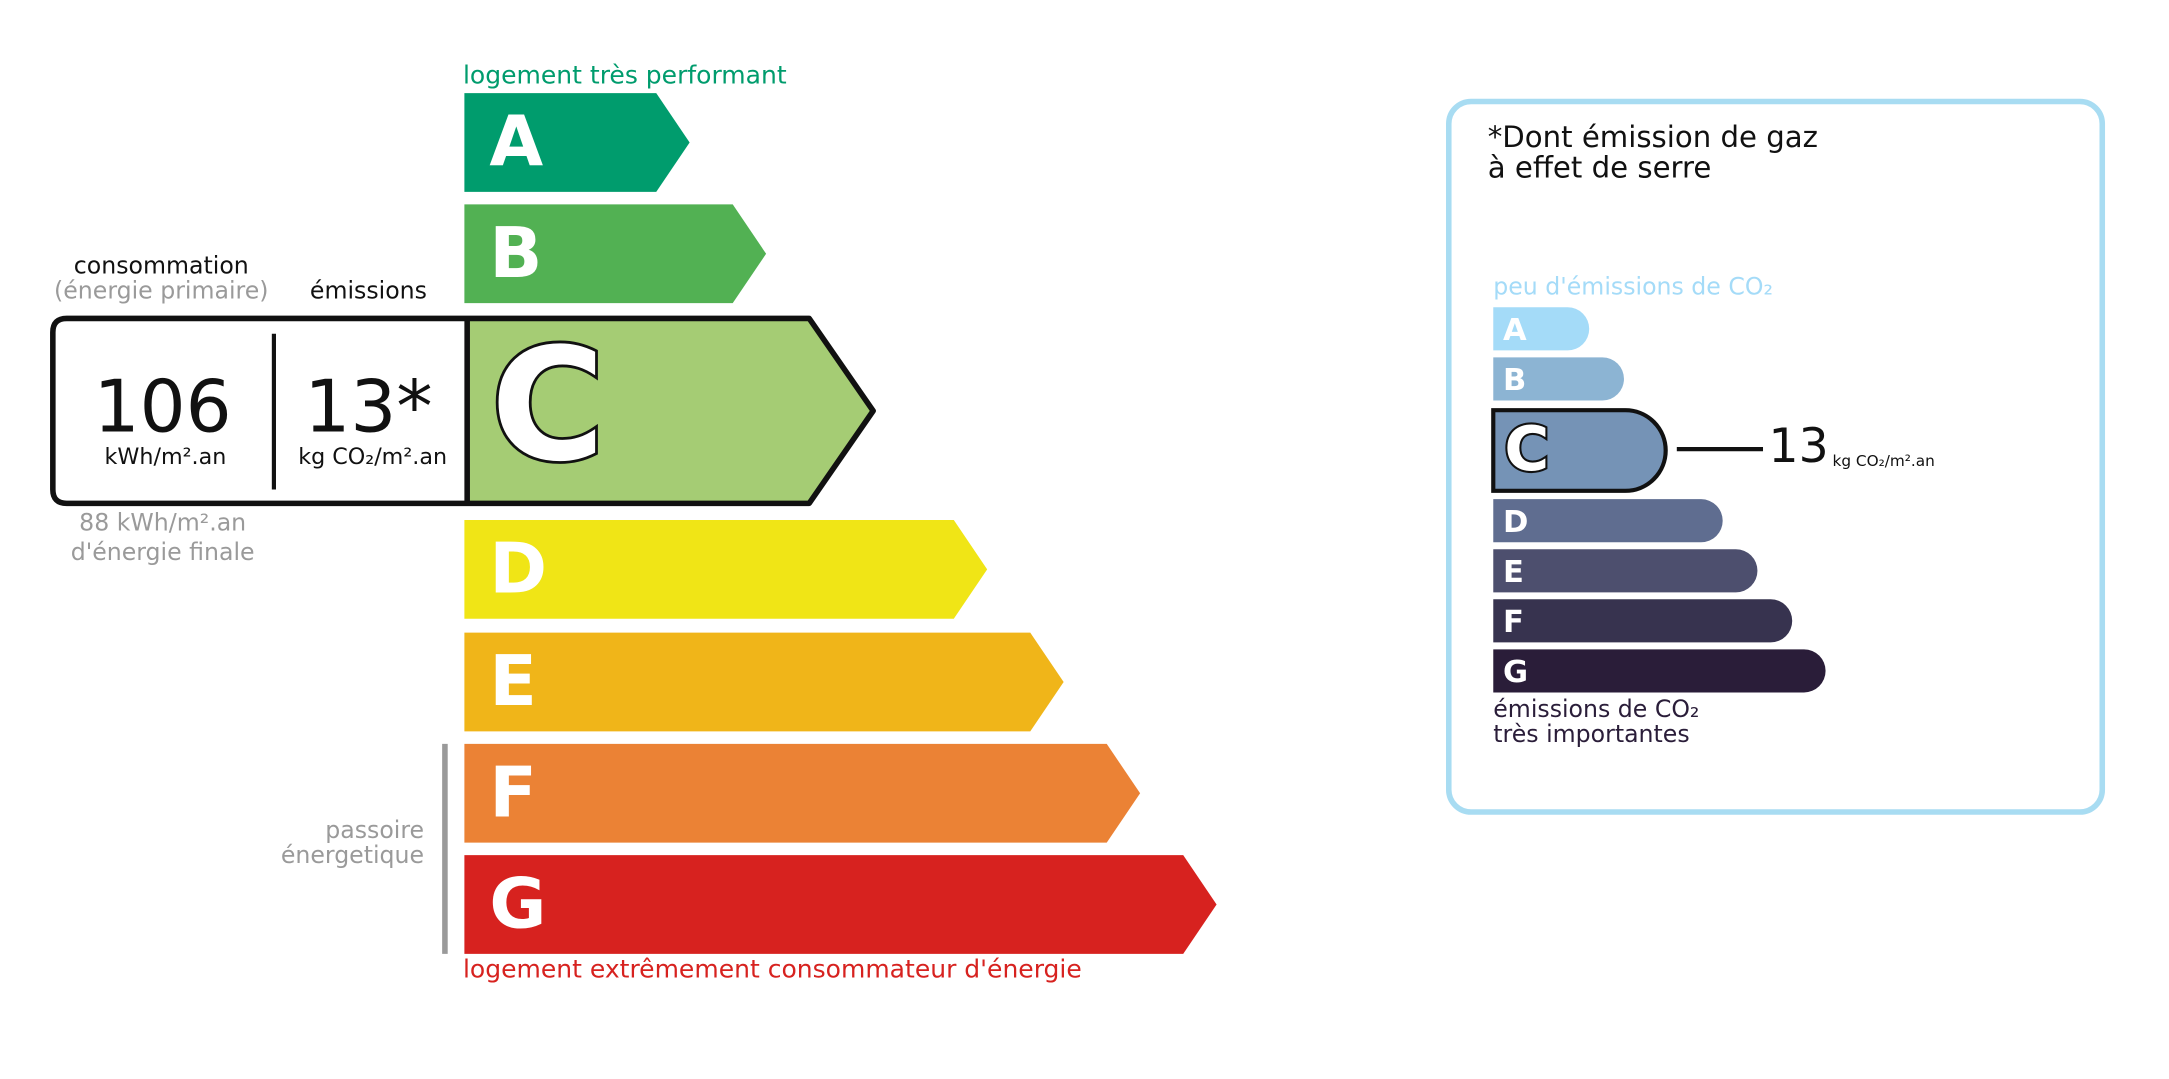 This screenshot has width=2169, height=1079. Describe the element at coordinates (163, 552) in the screenshot. I see `final-energy-label: d'énergie finale` at that location.